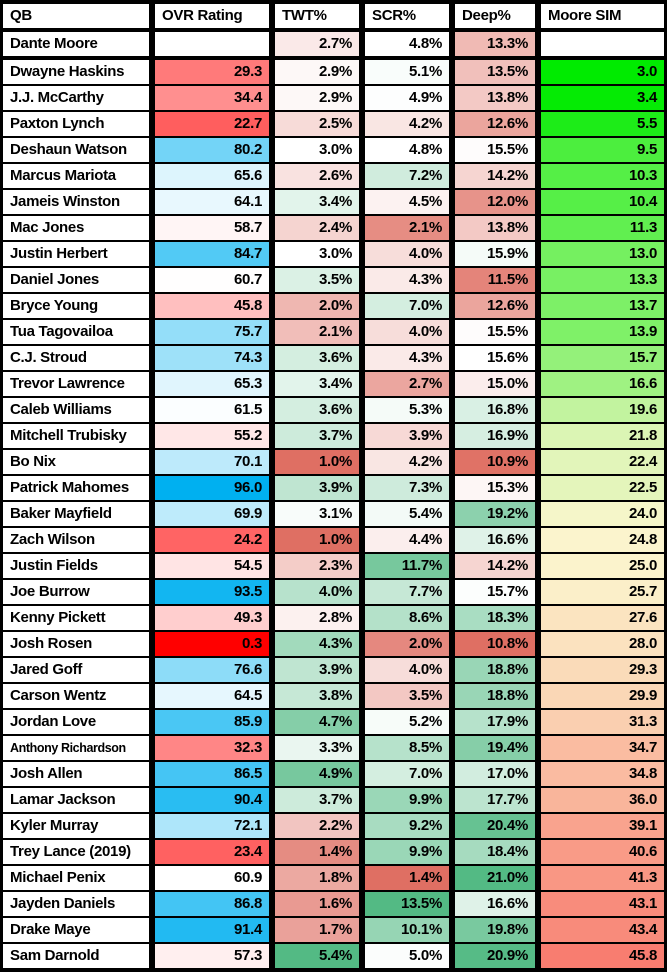  What do you see at coordinates (602, 618) in the screenshot?
I see `sim-cell: 27.6` at bounding box center [602, 618].